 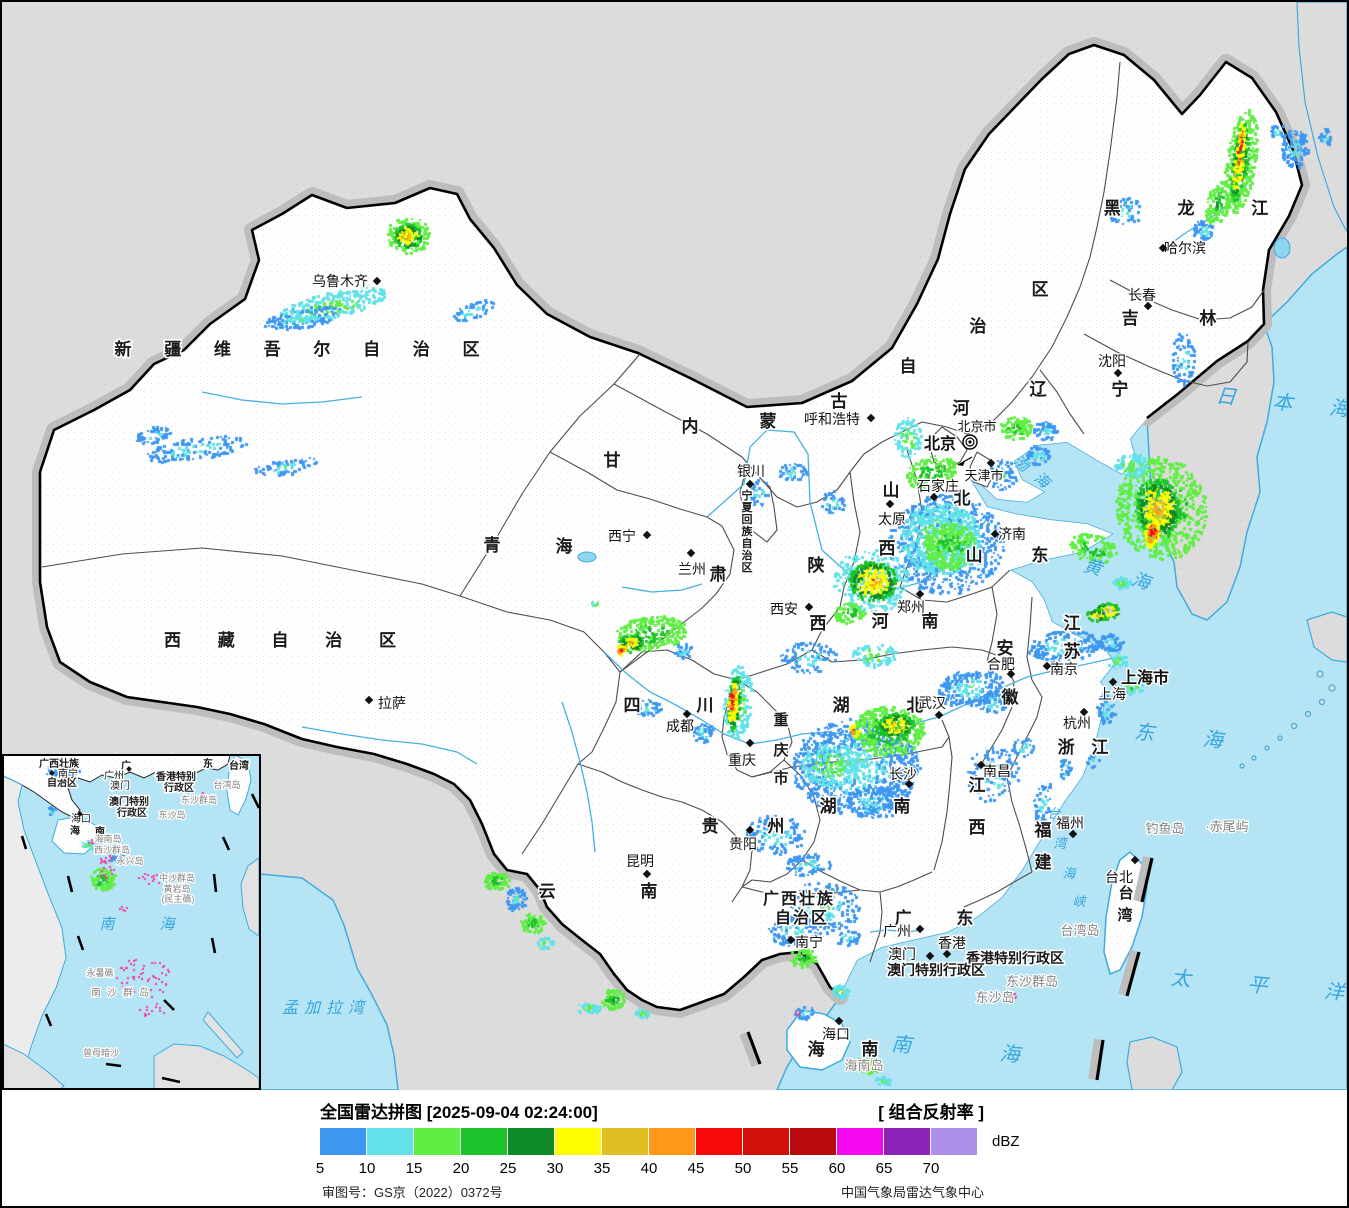 What do you see at coordinates (748, 531) in the screenshot?
I see `province-label: 族` at bounding box center [748, 531].